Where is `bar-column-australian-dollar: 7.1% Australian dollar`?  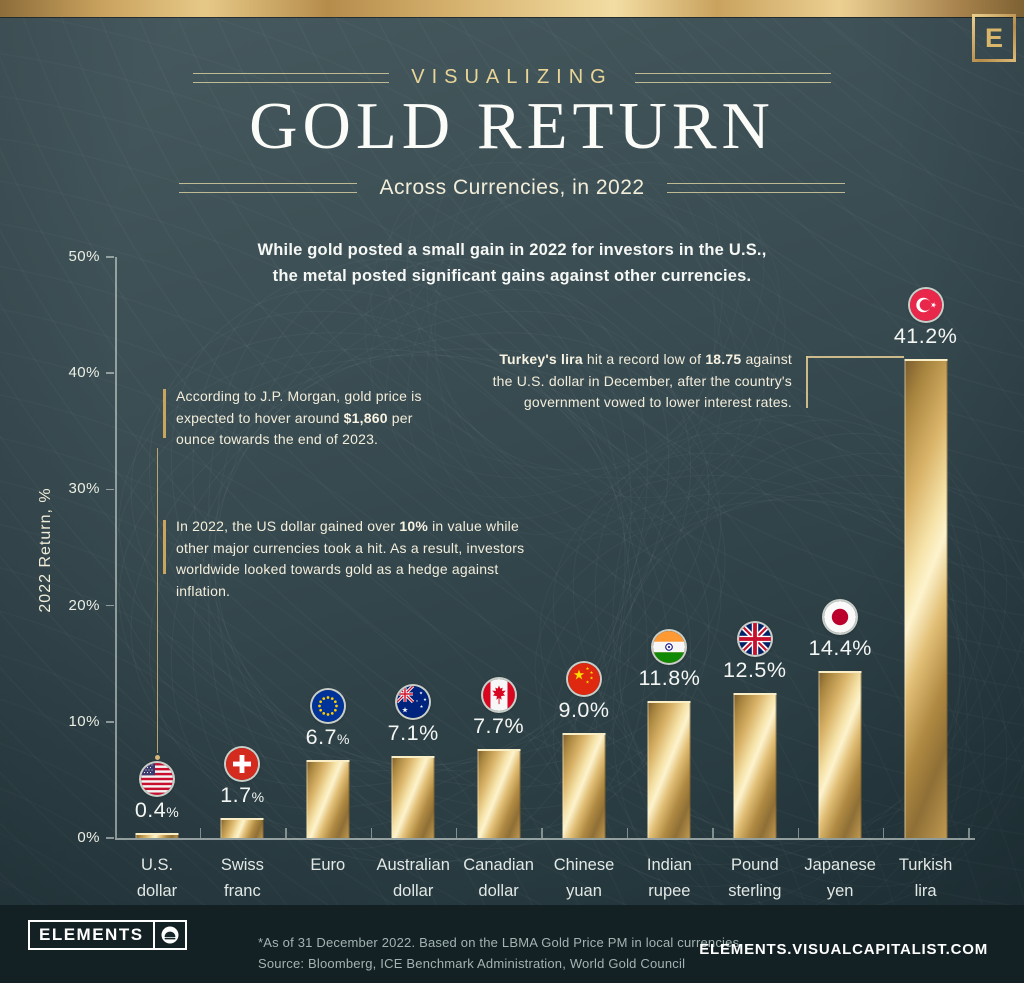
bar-column-australian-dollar: 7.1% Australian dollar is located at coordinates (413, 578).